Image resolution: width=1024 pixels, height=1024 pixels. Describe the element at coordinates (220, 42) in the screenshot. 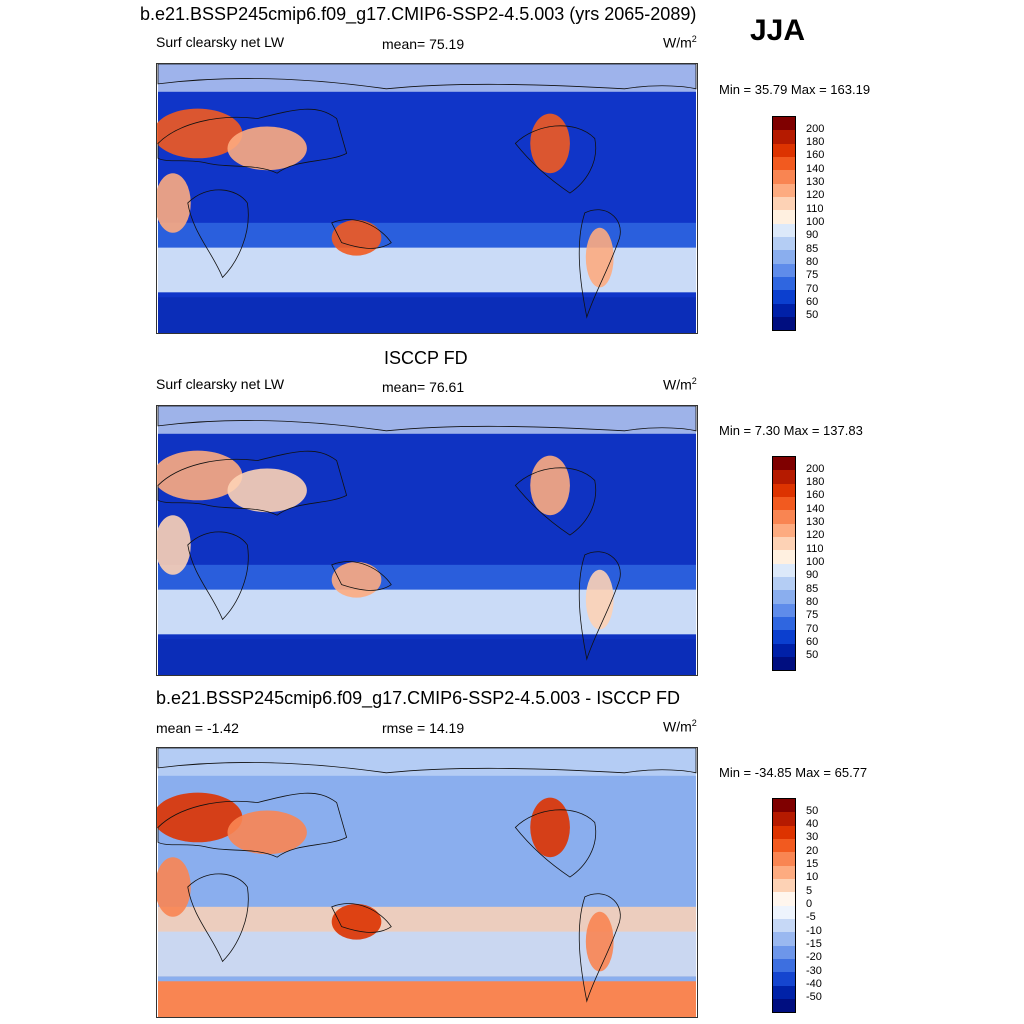

I see `panel-1-variable-label: Surf clearsky net LW` at that location.